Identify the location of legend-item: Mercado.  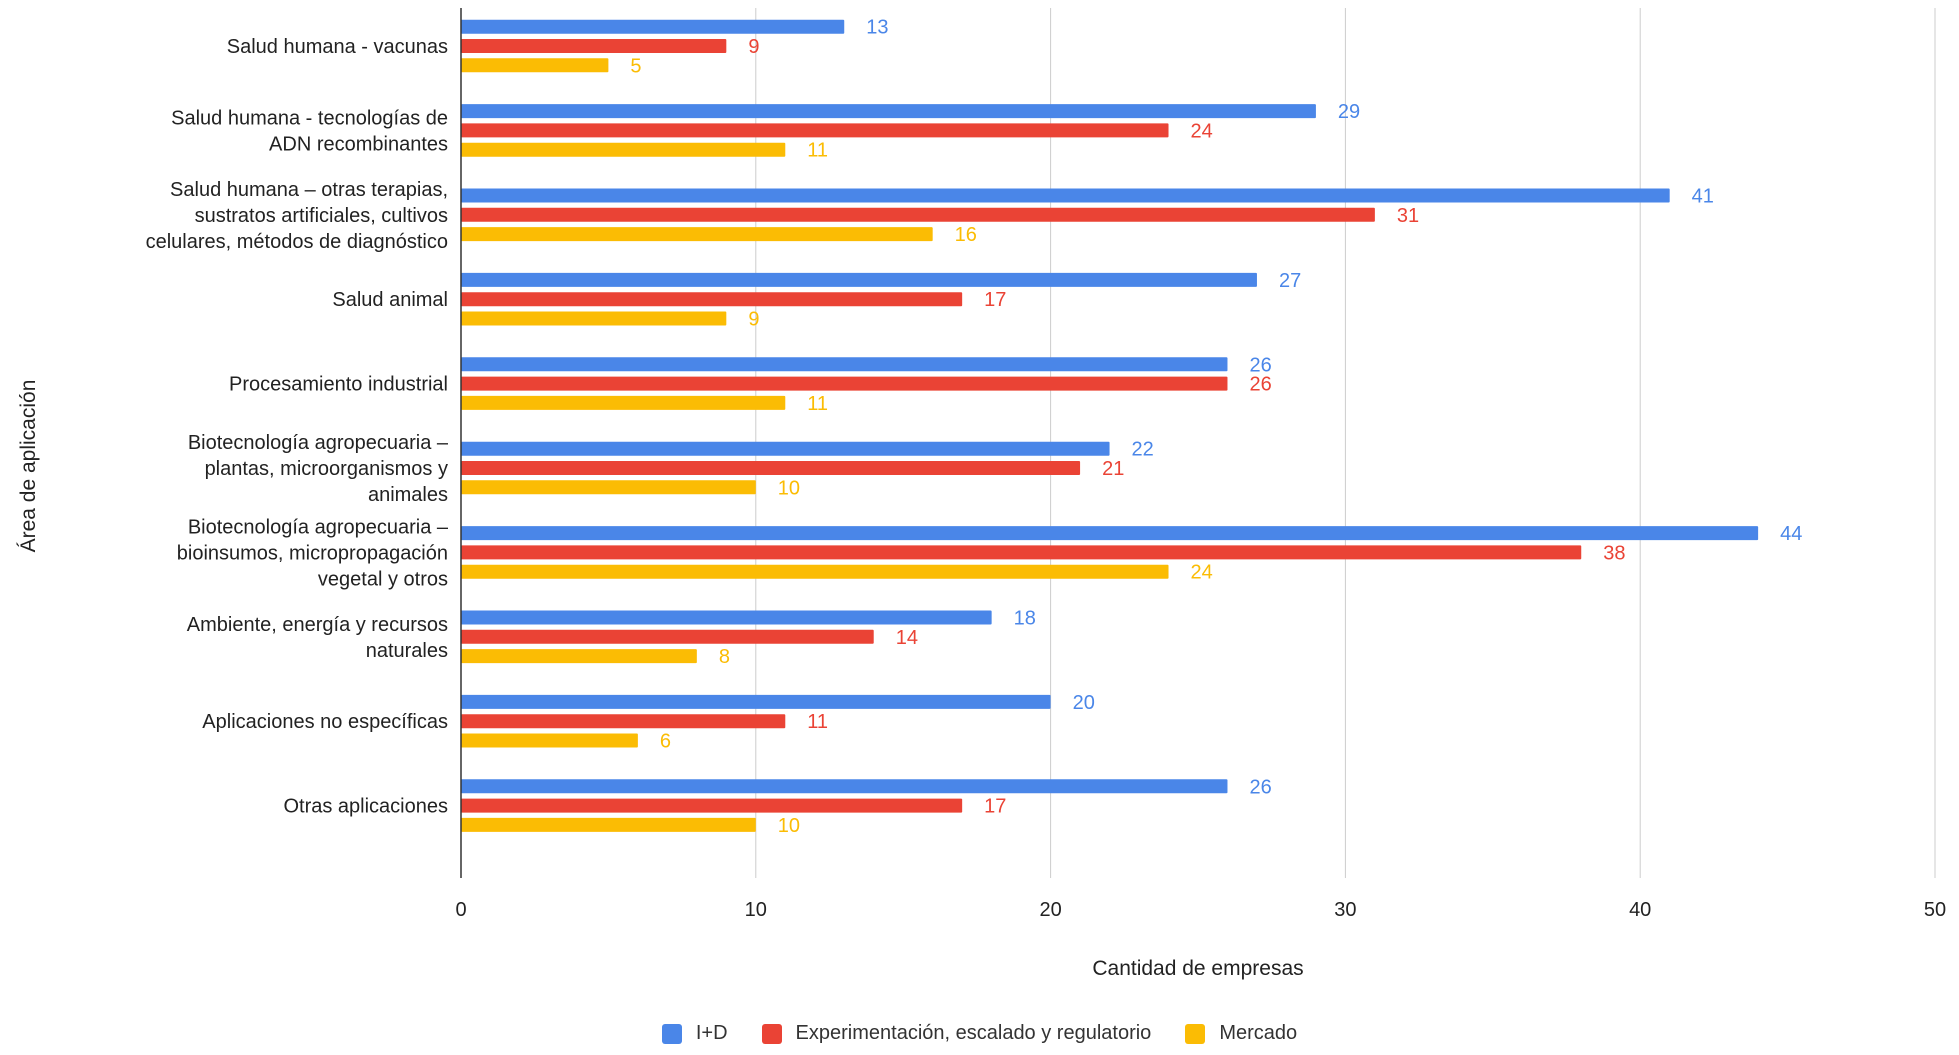
(1241, 1033).